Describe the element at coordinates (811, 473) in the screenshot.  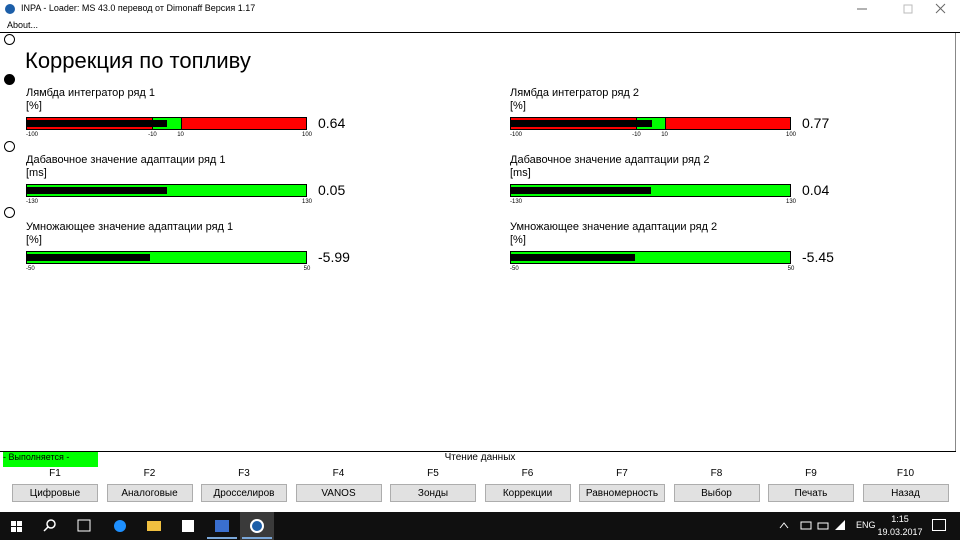
I see `function-key: F9` at that location.